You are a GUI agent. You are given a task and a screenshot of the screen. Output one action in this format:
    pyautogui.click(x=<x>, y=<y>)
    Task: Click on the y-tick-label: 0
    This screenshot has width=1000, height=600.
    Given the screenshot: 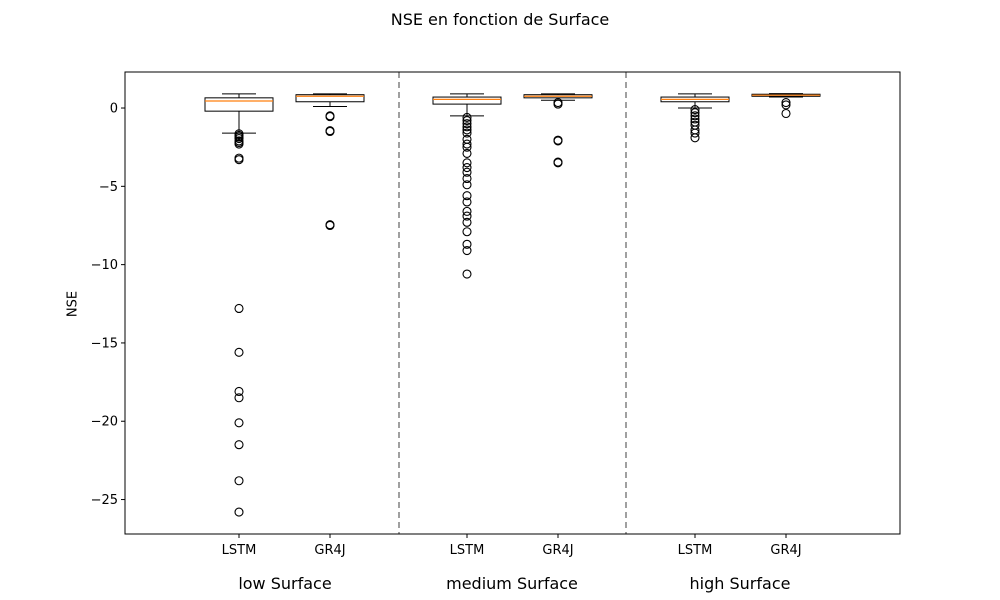 What is the action you would take?
    pyautogui.click(x=114, y=109)
    